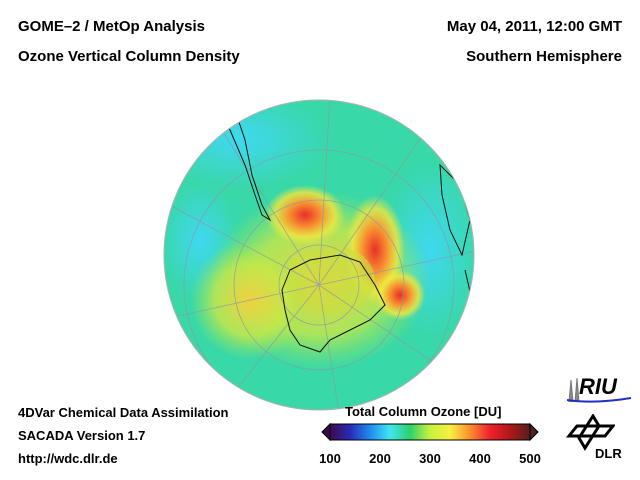 This screenshot has width=640, height=480. I want to click on colorbar, so click(430, 432).